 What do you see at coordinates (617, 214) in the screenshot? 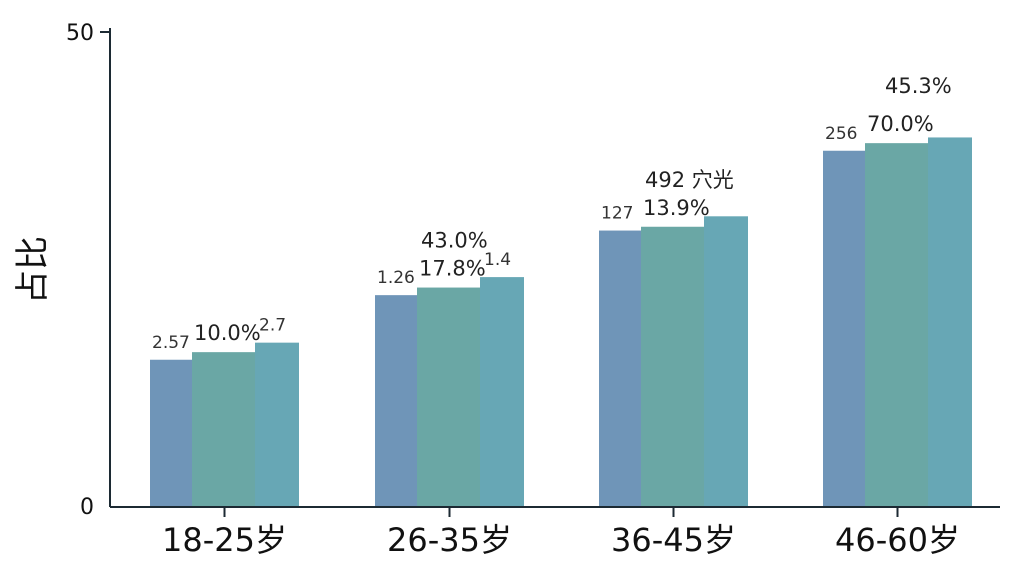
I see `data-label: 127` at bounding box center [617, 214].